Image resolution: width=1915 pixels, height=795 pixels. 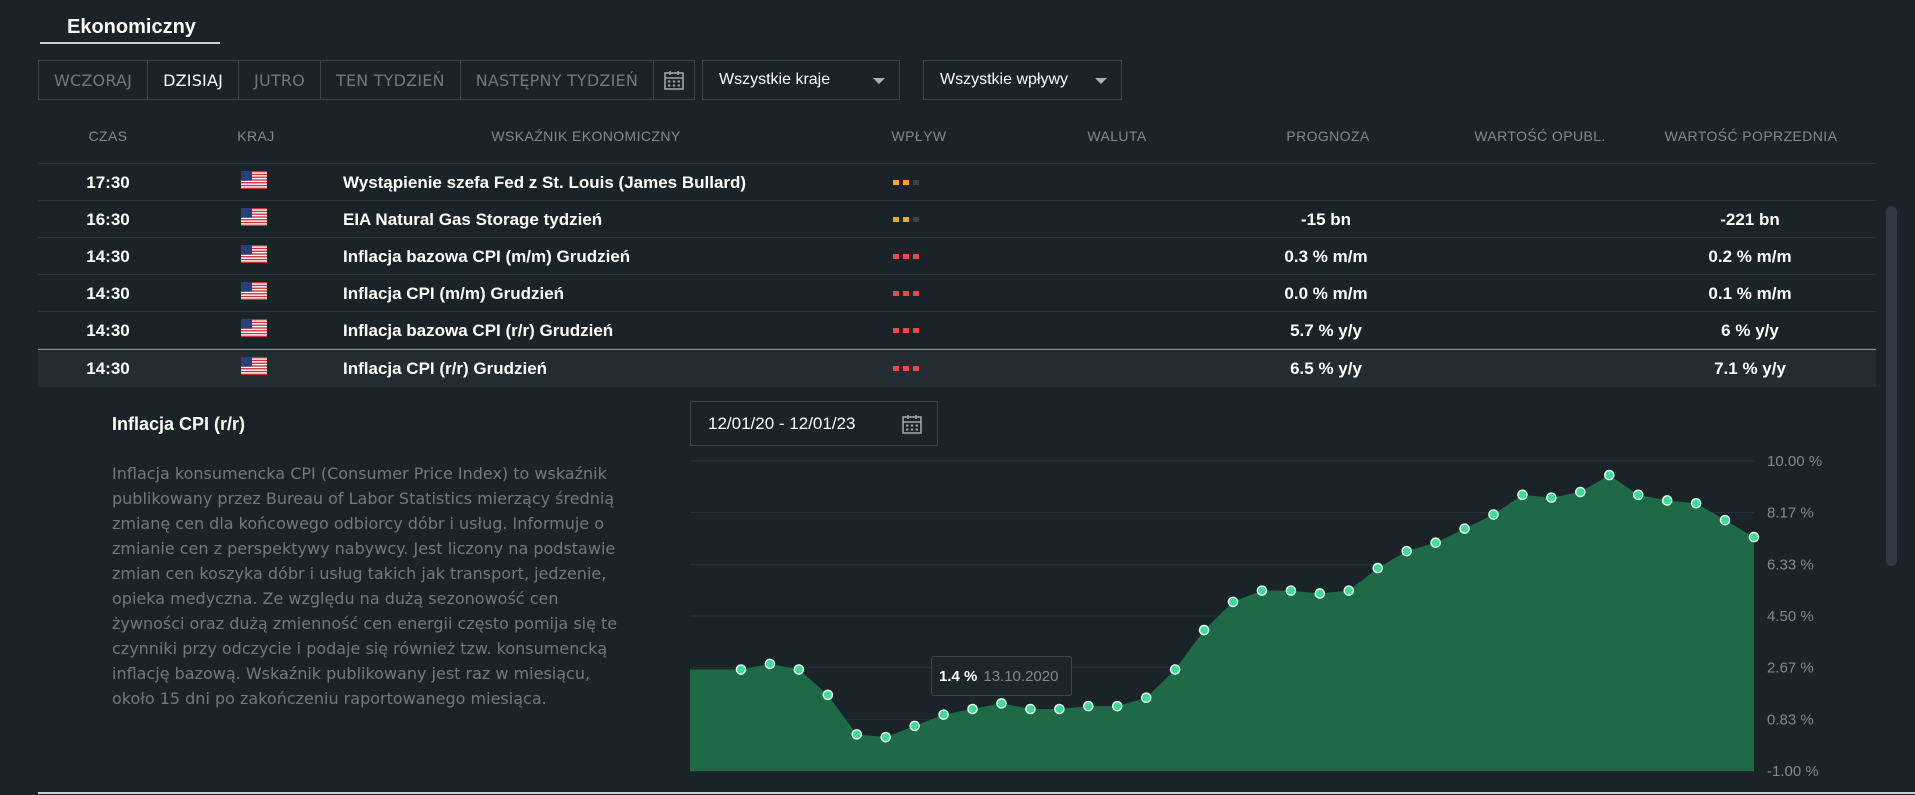 I want to click on event-time: 16:30, so click(x=108, y=219).